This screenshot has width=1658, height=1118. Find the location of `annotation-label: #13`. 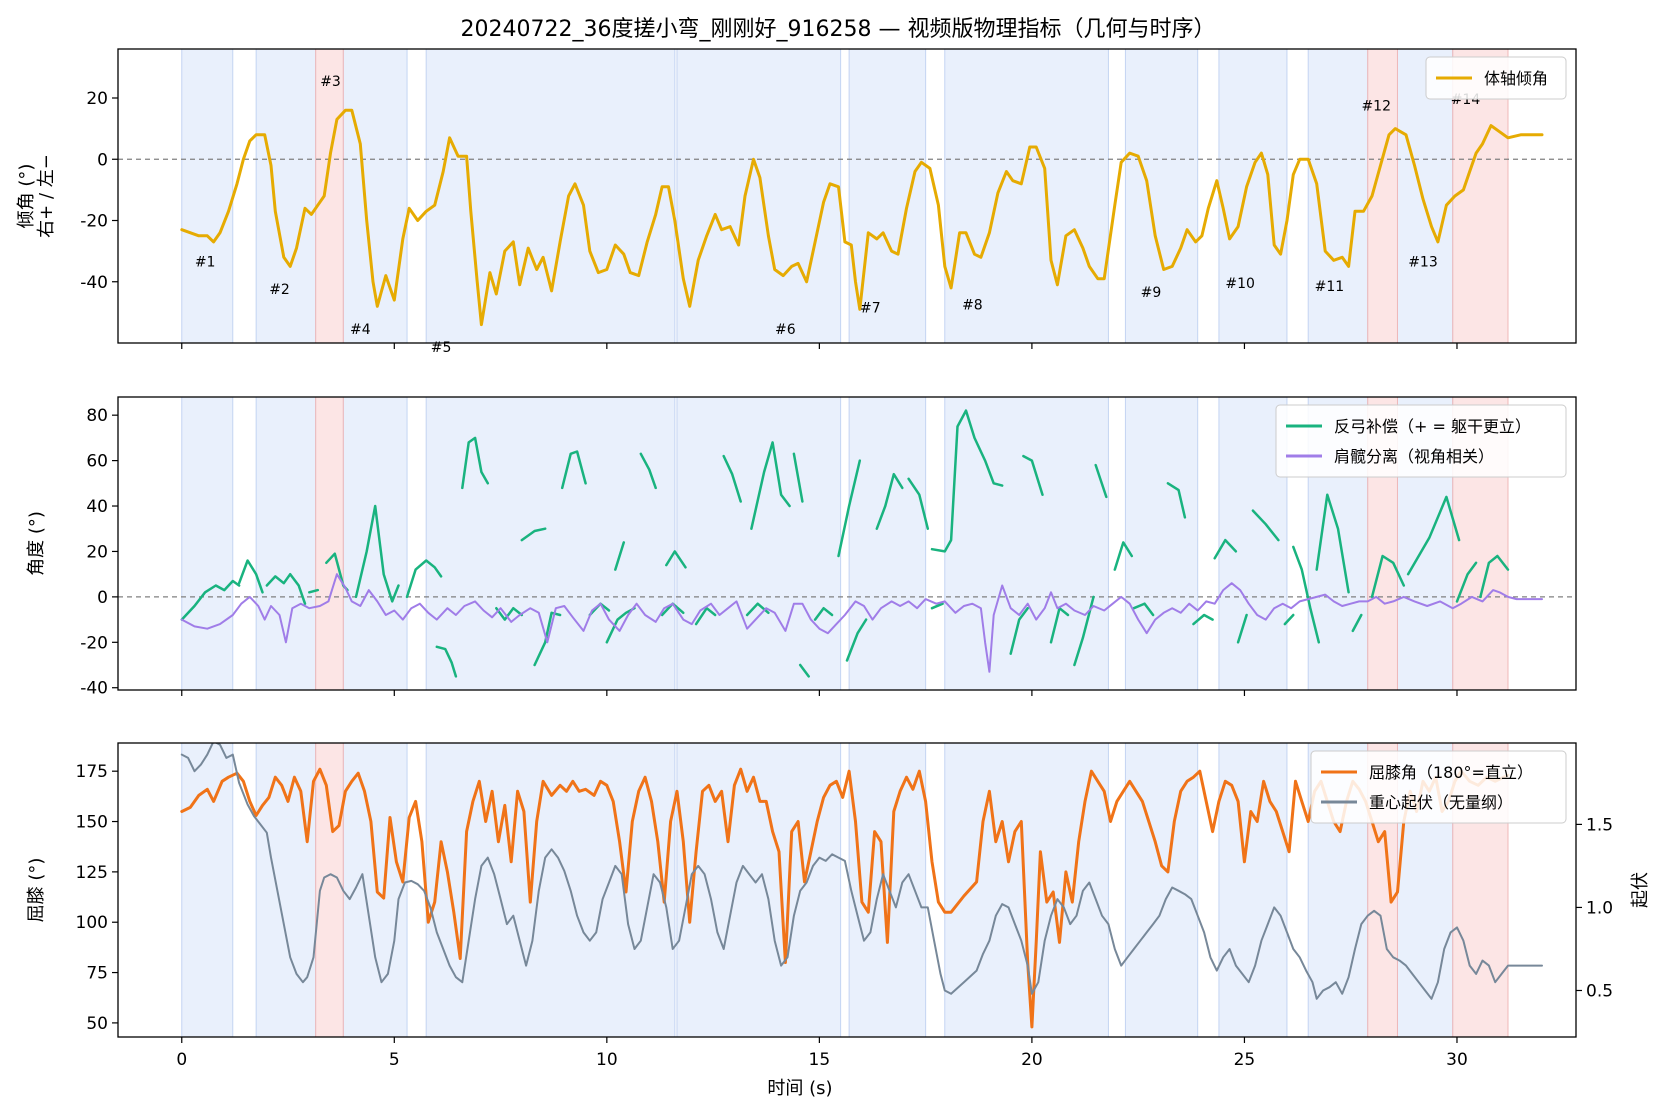

annotation-label: #13 is located at coordinates (1423, 262).